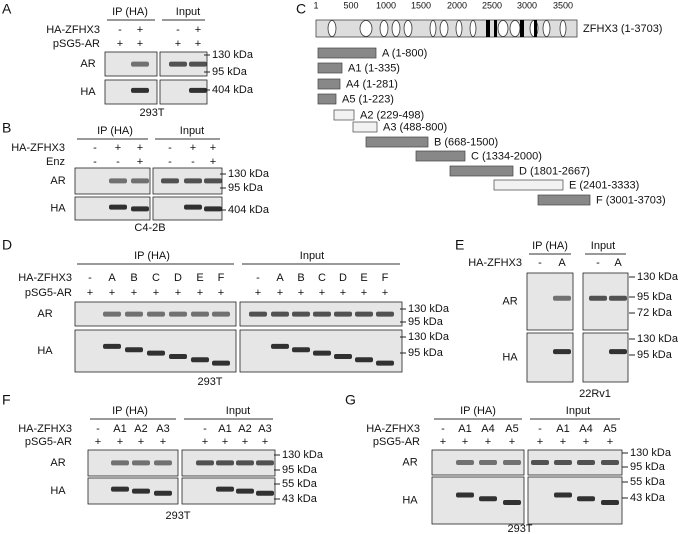 This screenshot has height=534, width=685. Describe the element at coordinates (300, 278) in the screenshot. I see `lane-label: B` at that location.